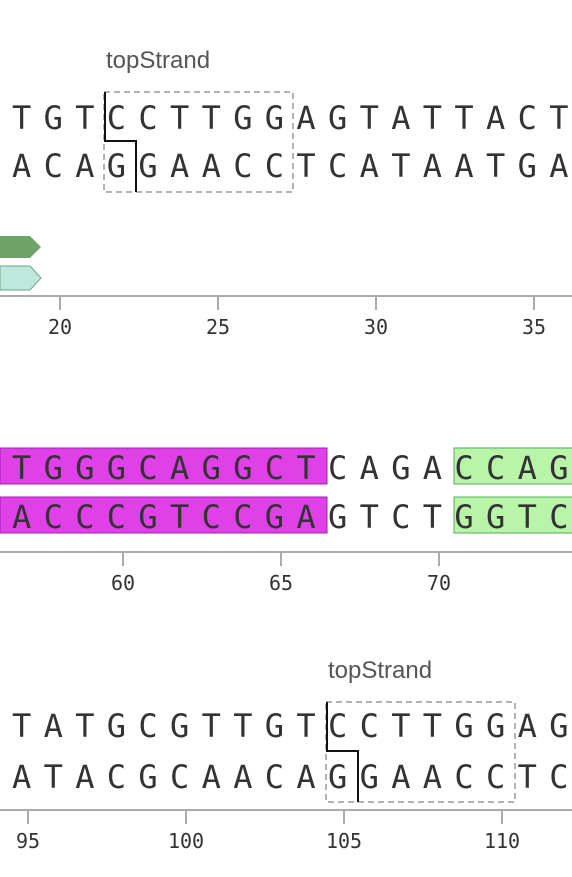  Describe the element at coordinates (297, 317) in the screenshot. I see `axis-ticks: 20 25 30 35` at that location.